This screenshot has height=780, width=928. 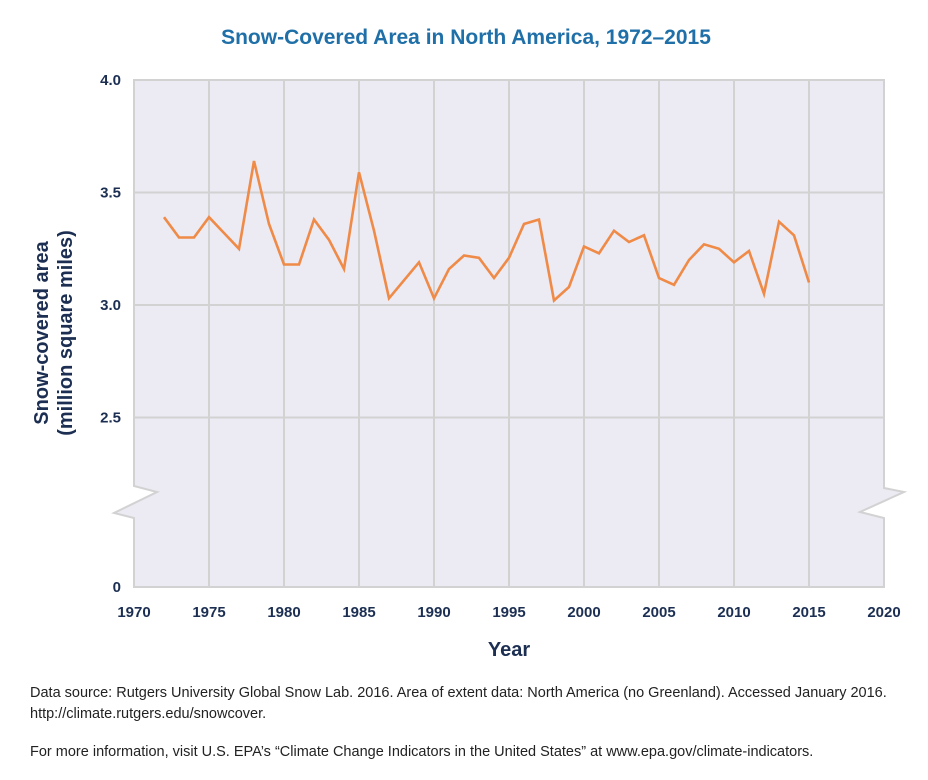 What do you see at coordinates (208, 612) in the screenshot?
I see `x-tick-label: 1975` at bounding box center [208, 612].